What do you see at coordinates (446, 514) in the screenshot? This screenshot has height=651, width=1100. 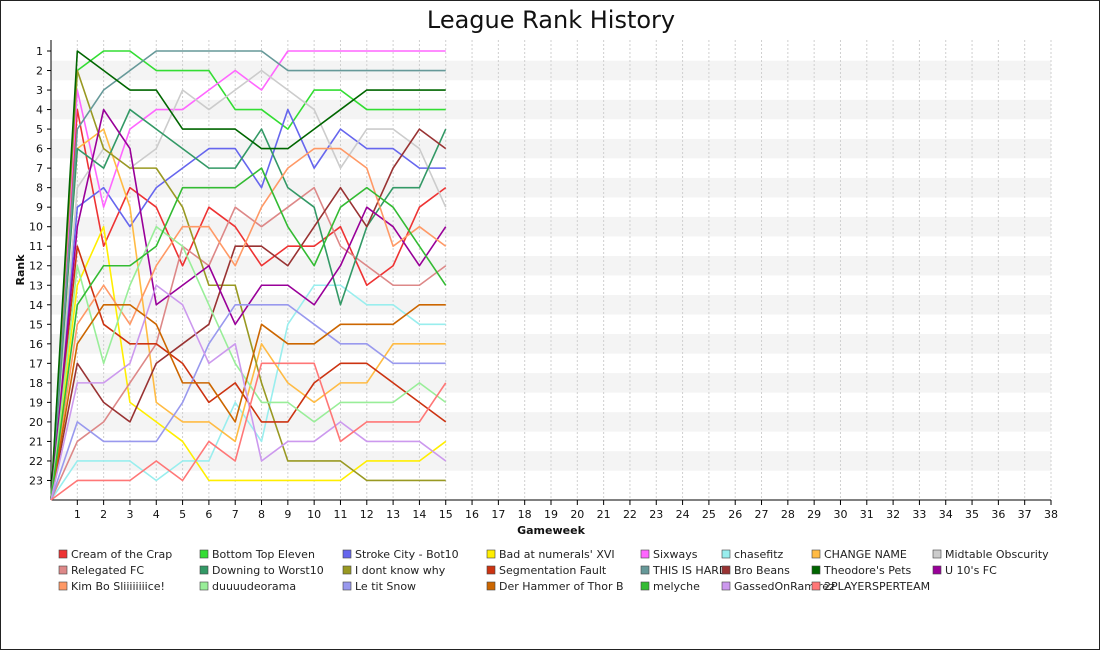 I see `x-tick-label: 15` at bounding box center [446, 514].